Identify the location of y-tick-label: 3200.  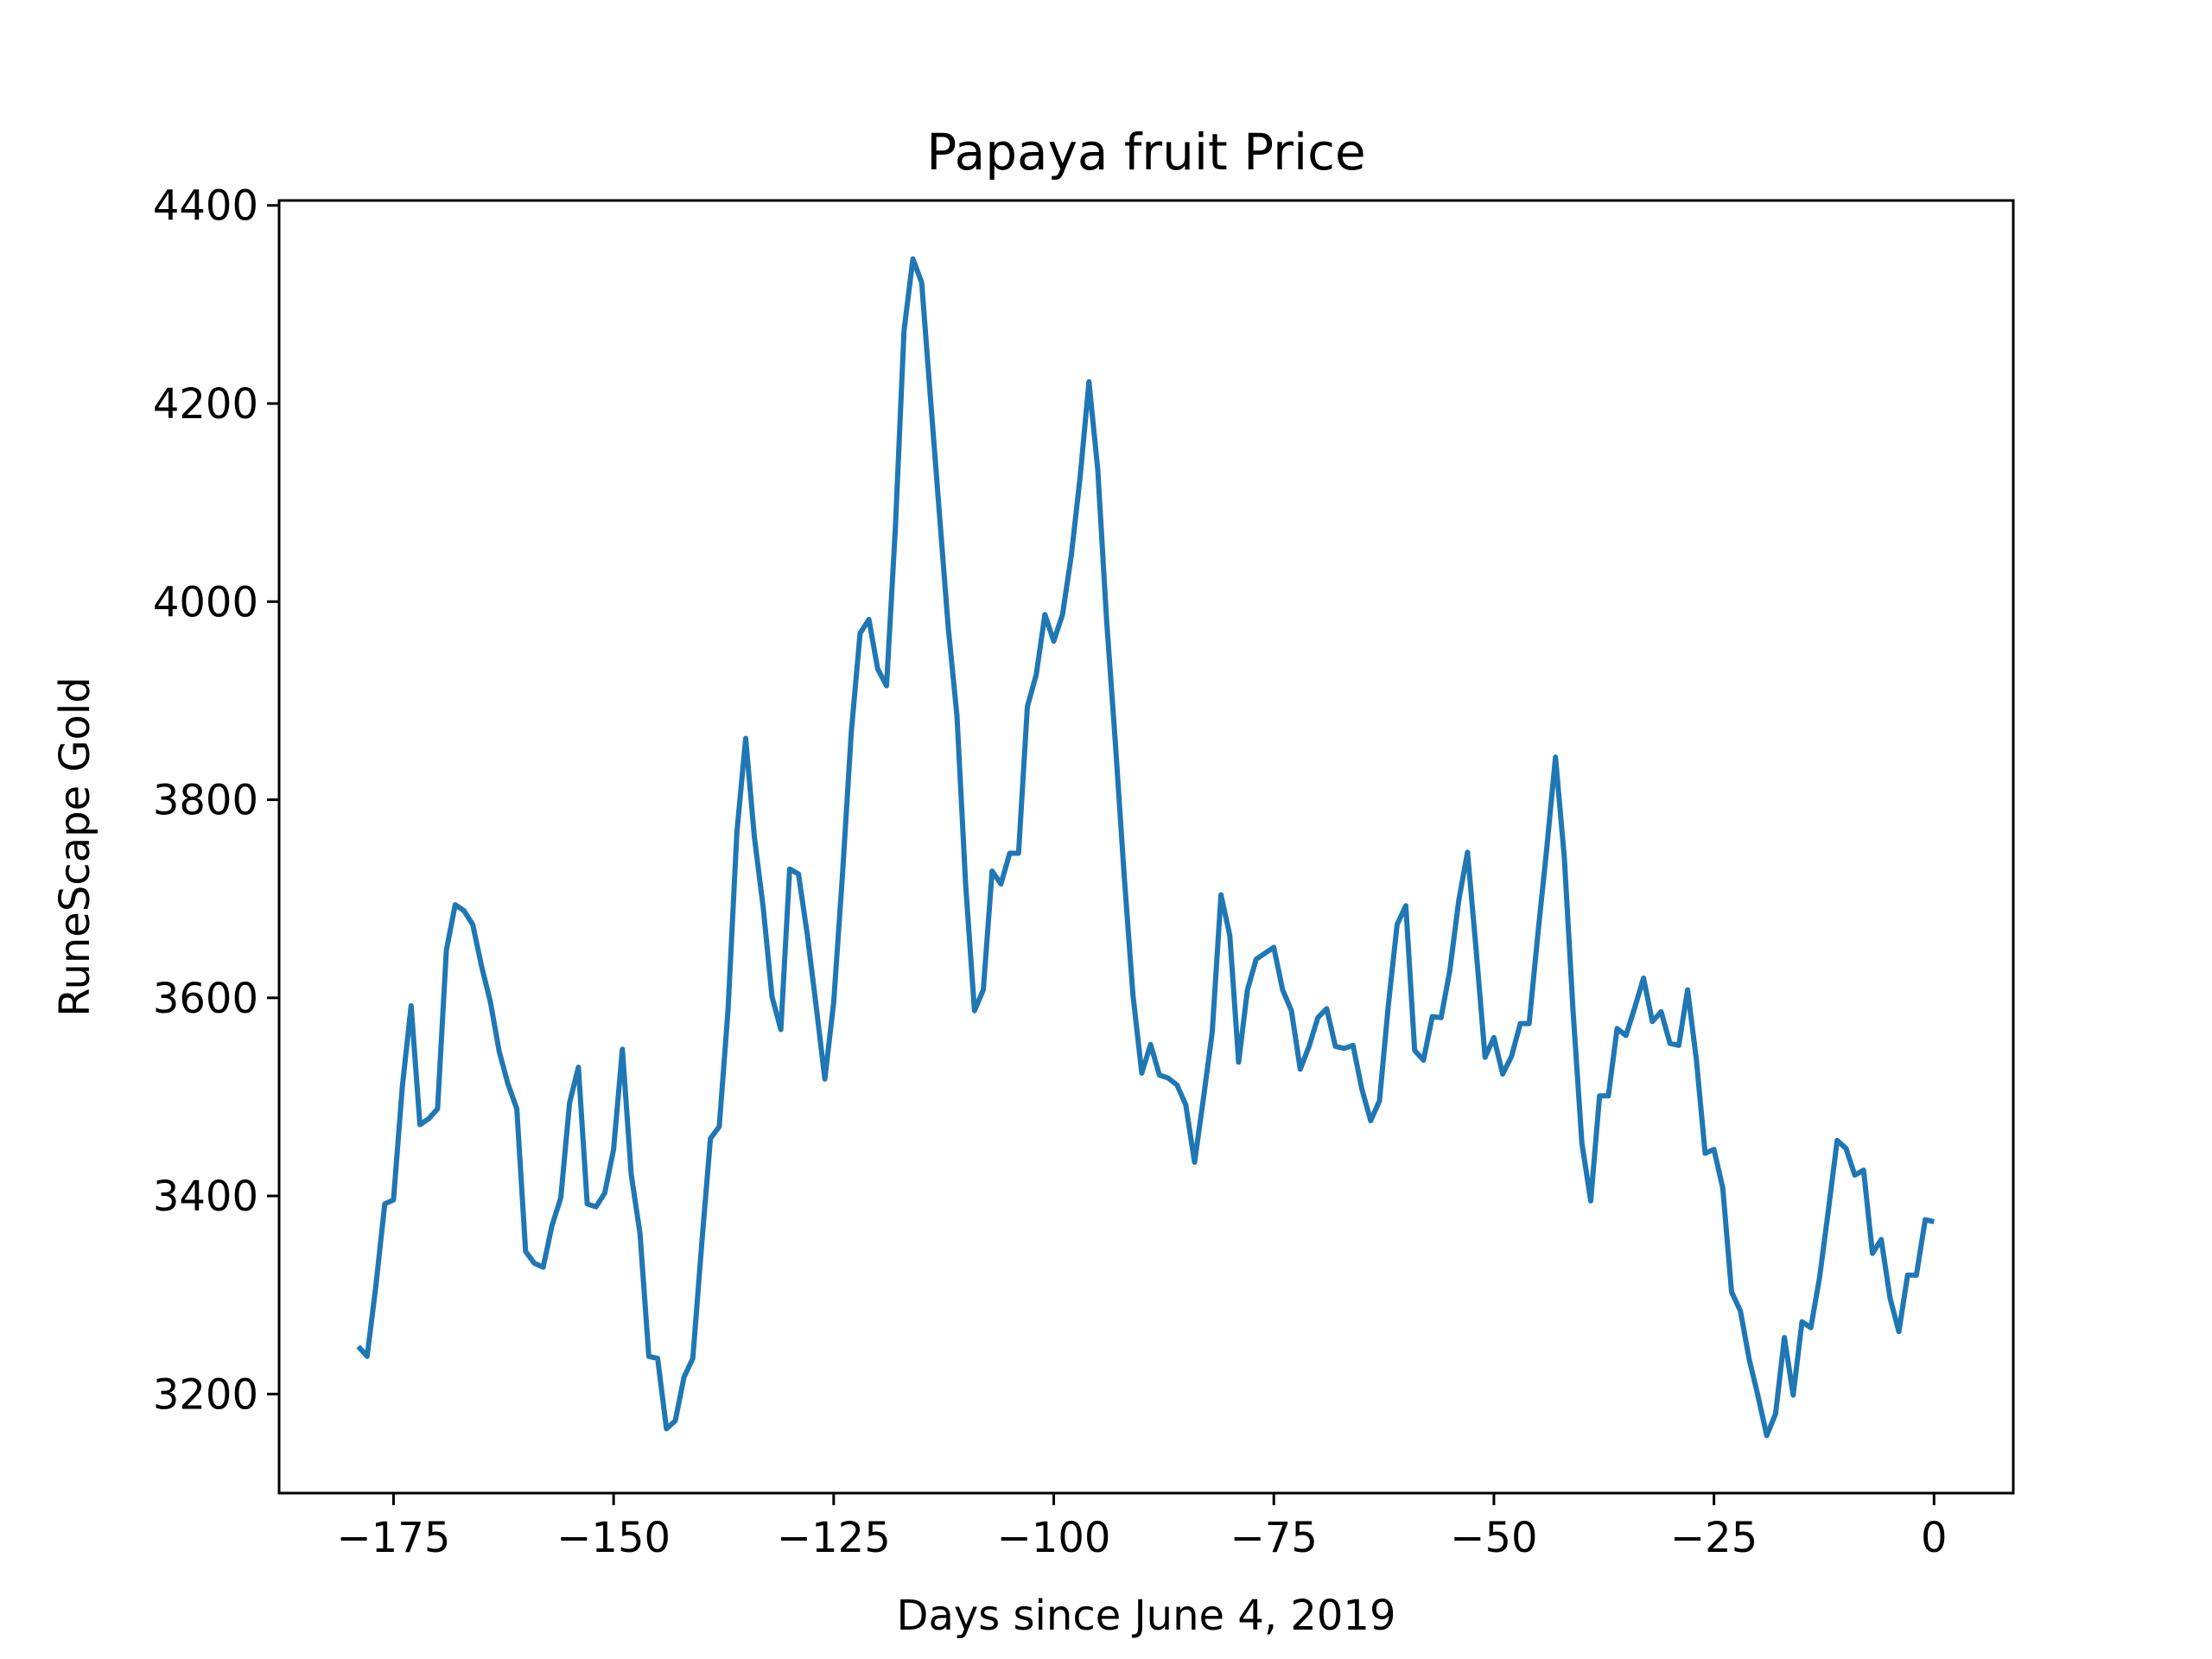
(205, 1394).